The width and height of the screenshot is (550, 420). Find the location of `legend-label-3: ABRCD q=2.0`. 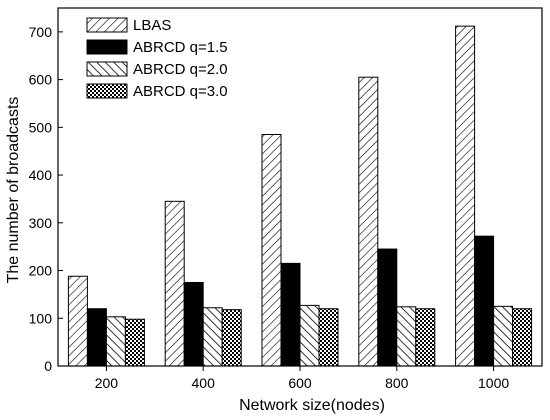

legend-label-3: ABRCD q=2.0 is located at coordinates (180, 69).